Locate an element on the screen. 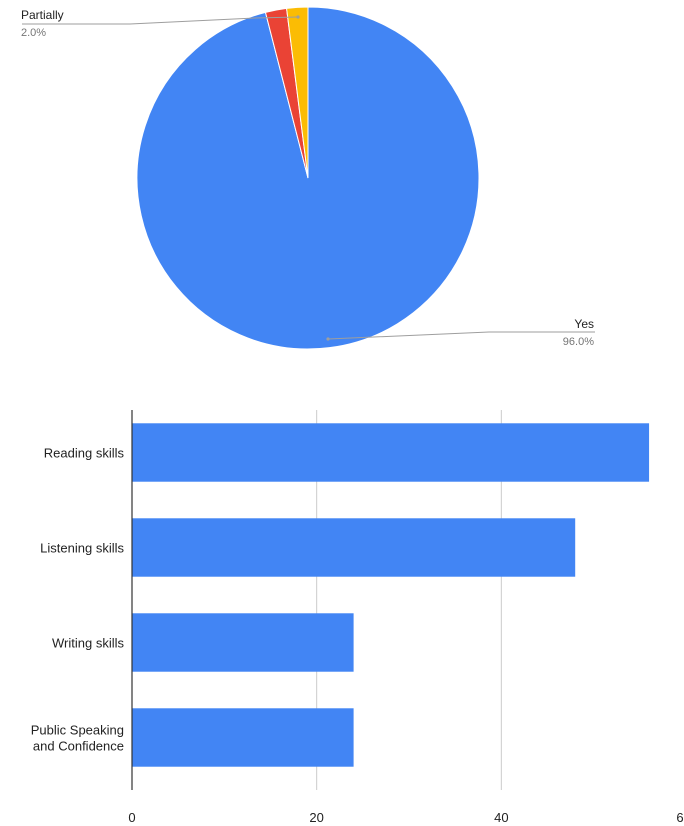 This screenshot has width=684, height=826. pie-leader-line-yes is located at coordinates (461, 335).